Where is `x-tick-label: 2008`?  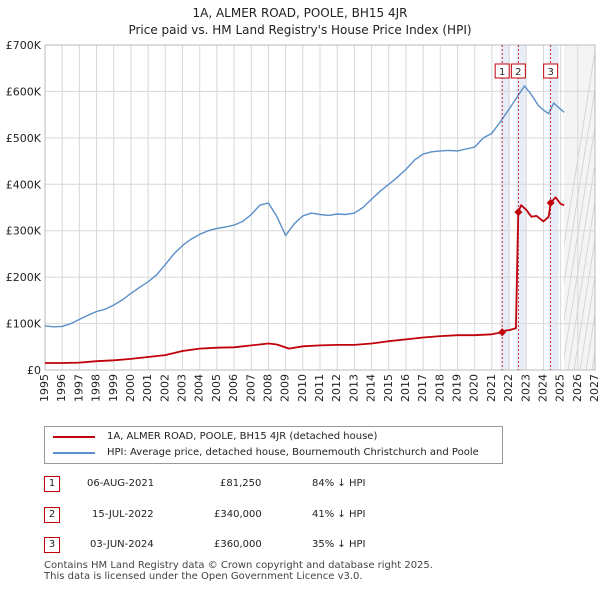 x-tick-label: 2008 is located at coordinates (267, 388).